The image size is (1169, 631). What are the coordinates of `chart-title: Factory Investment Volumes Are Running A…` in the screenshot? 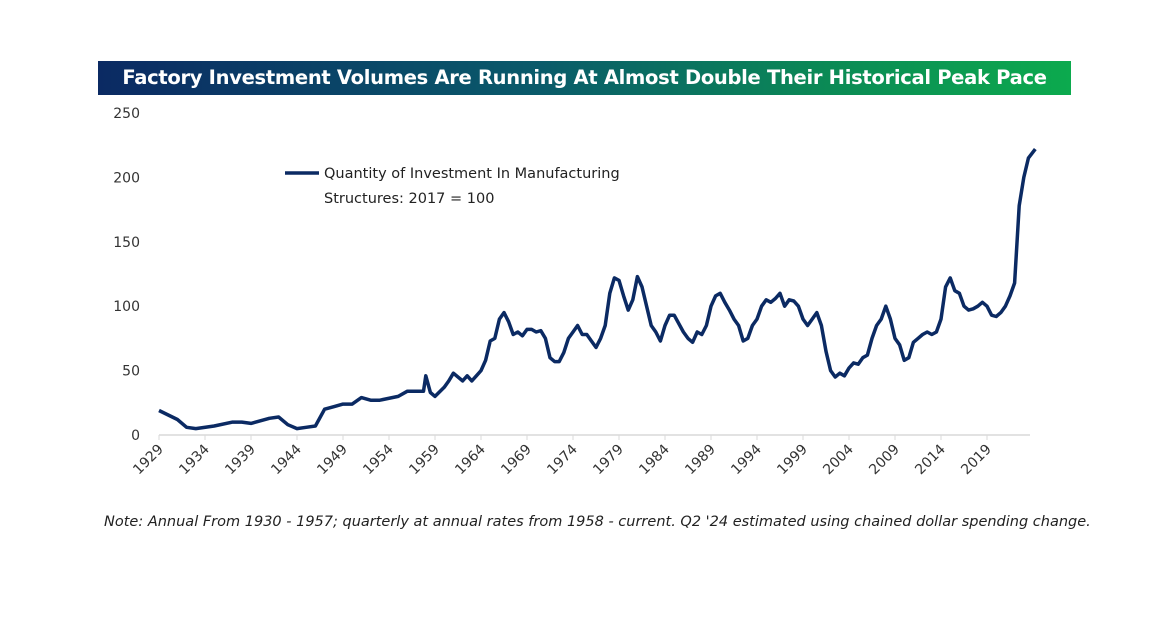 It's located at (584, 78).